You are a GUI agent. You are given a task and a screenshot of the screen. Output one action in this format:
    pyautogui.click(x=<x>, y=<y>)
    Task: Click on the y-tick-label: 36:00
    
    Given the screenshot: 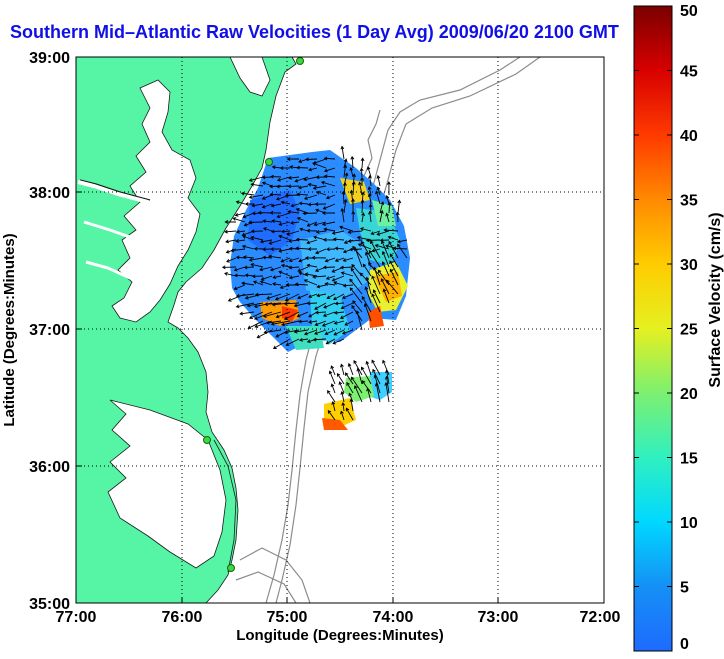 What is the action you would take?
    pyautogui.click(x=49, y=467)
    